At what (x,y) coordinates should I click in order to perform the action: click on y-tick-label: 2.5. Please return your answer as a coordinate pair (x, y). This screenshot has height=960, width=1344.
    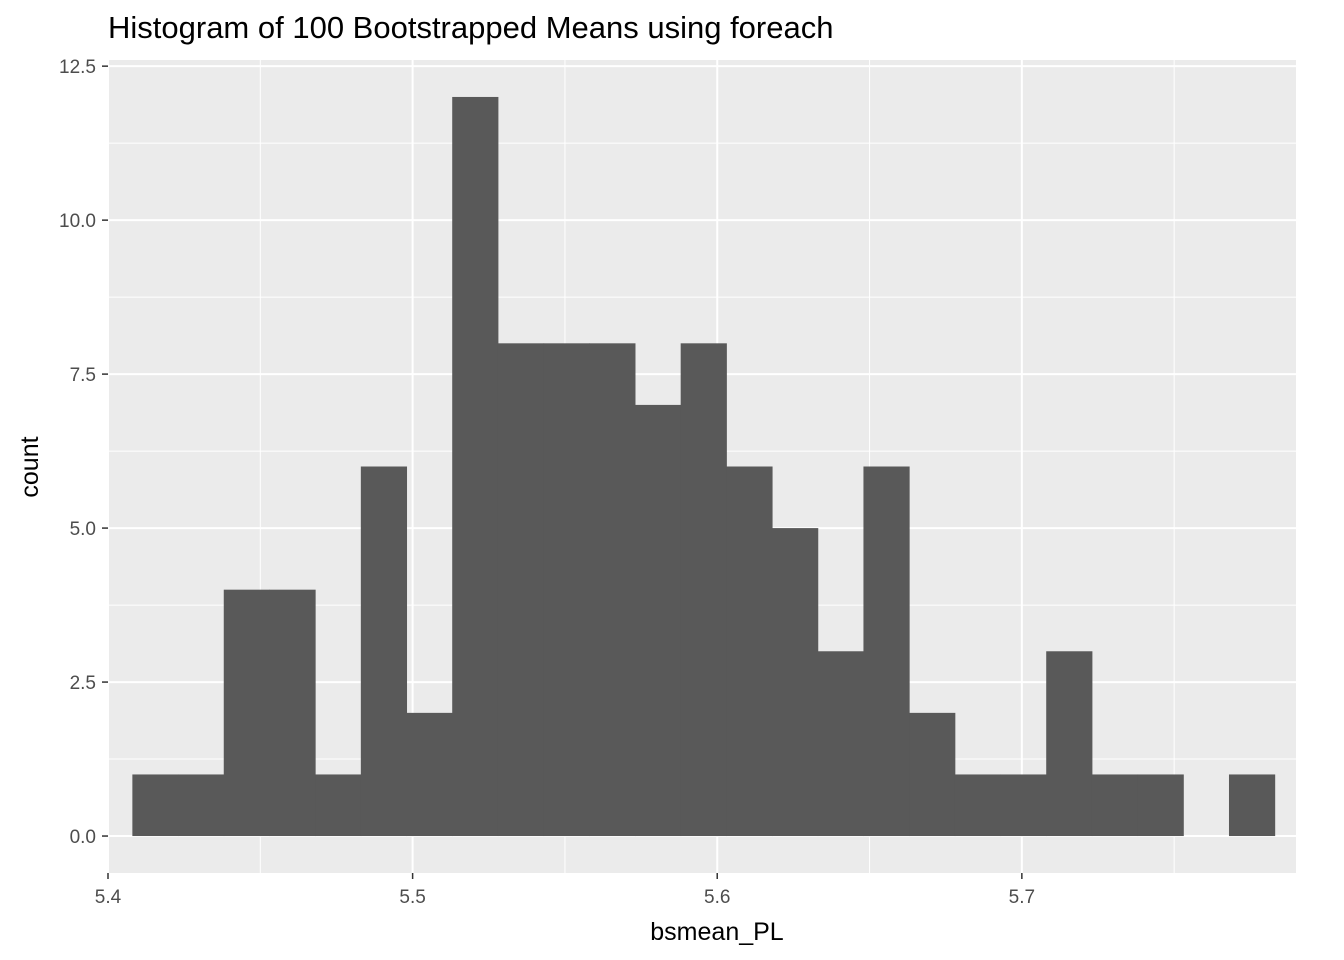
    Looking at the image, I should click on (83, 683).